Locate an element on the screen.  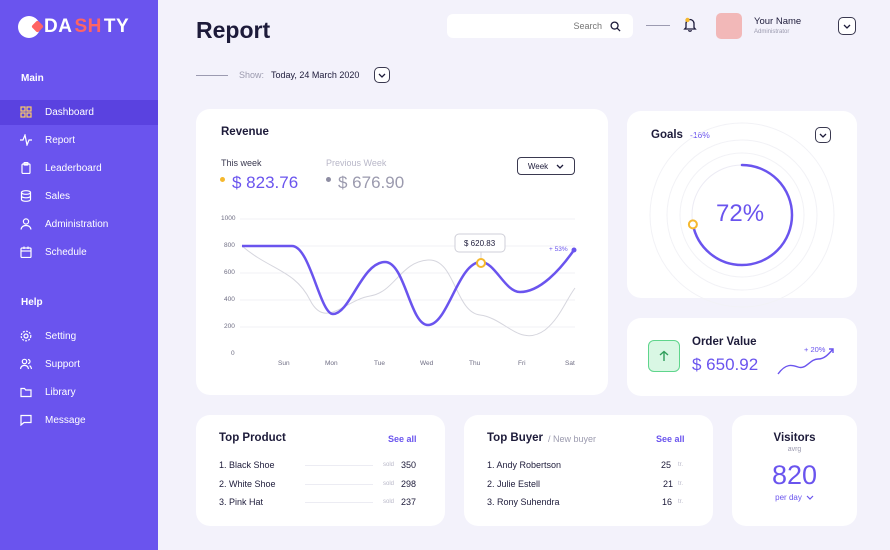
tooltip-value: $ 620.83 is located at coordinates (480, 243).